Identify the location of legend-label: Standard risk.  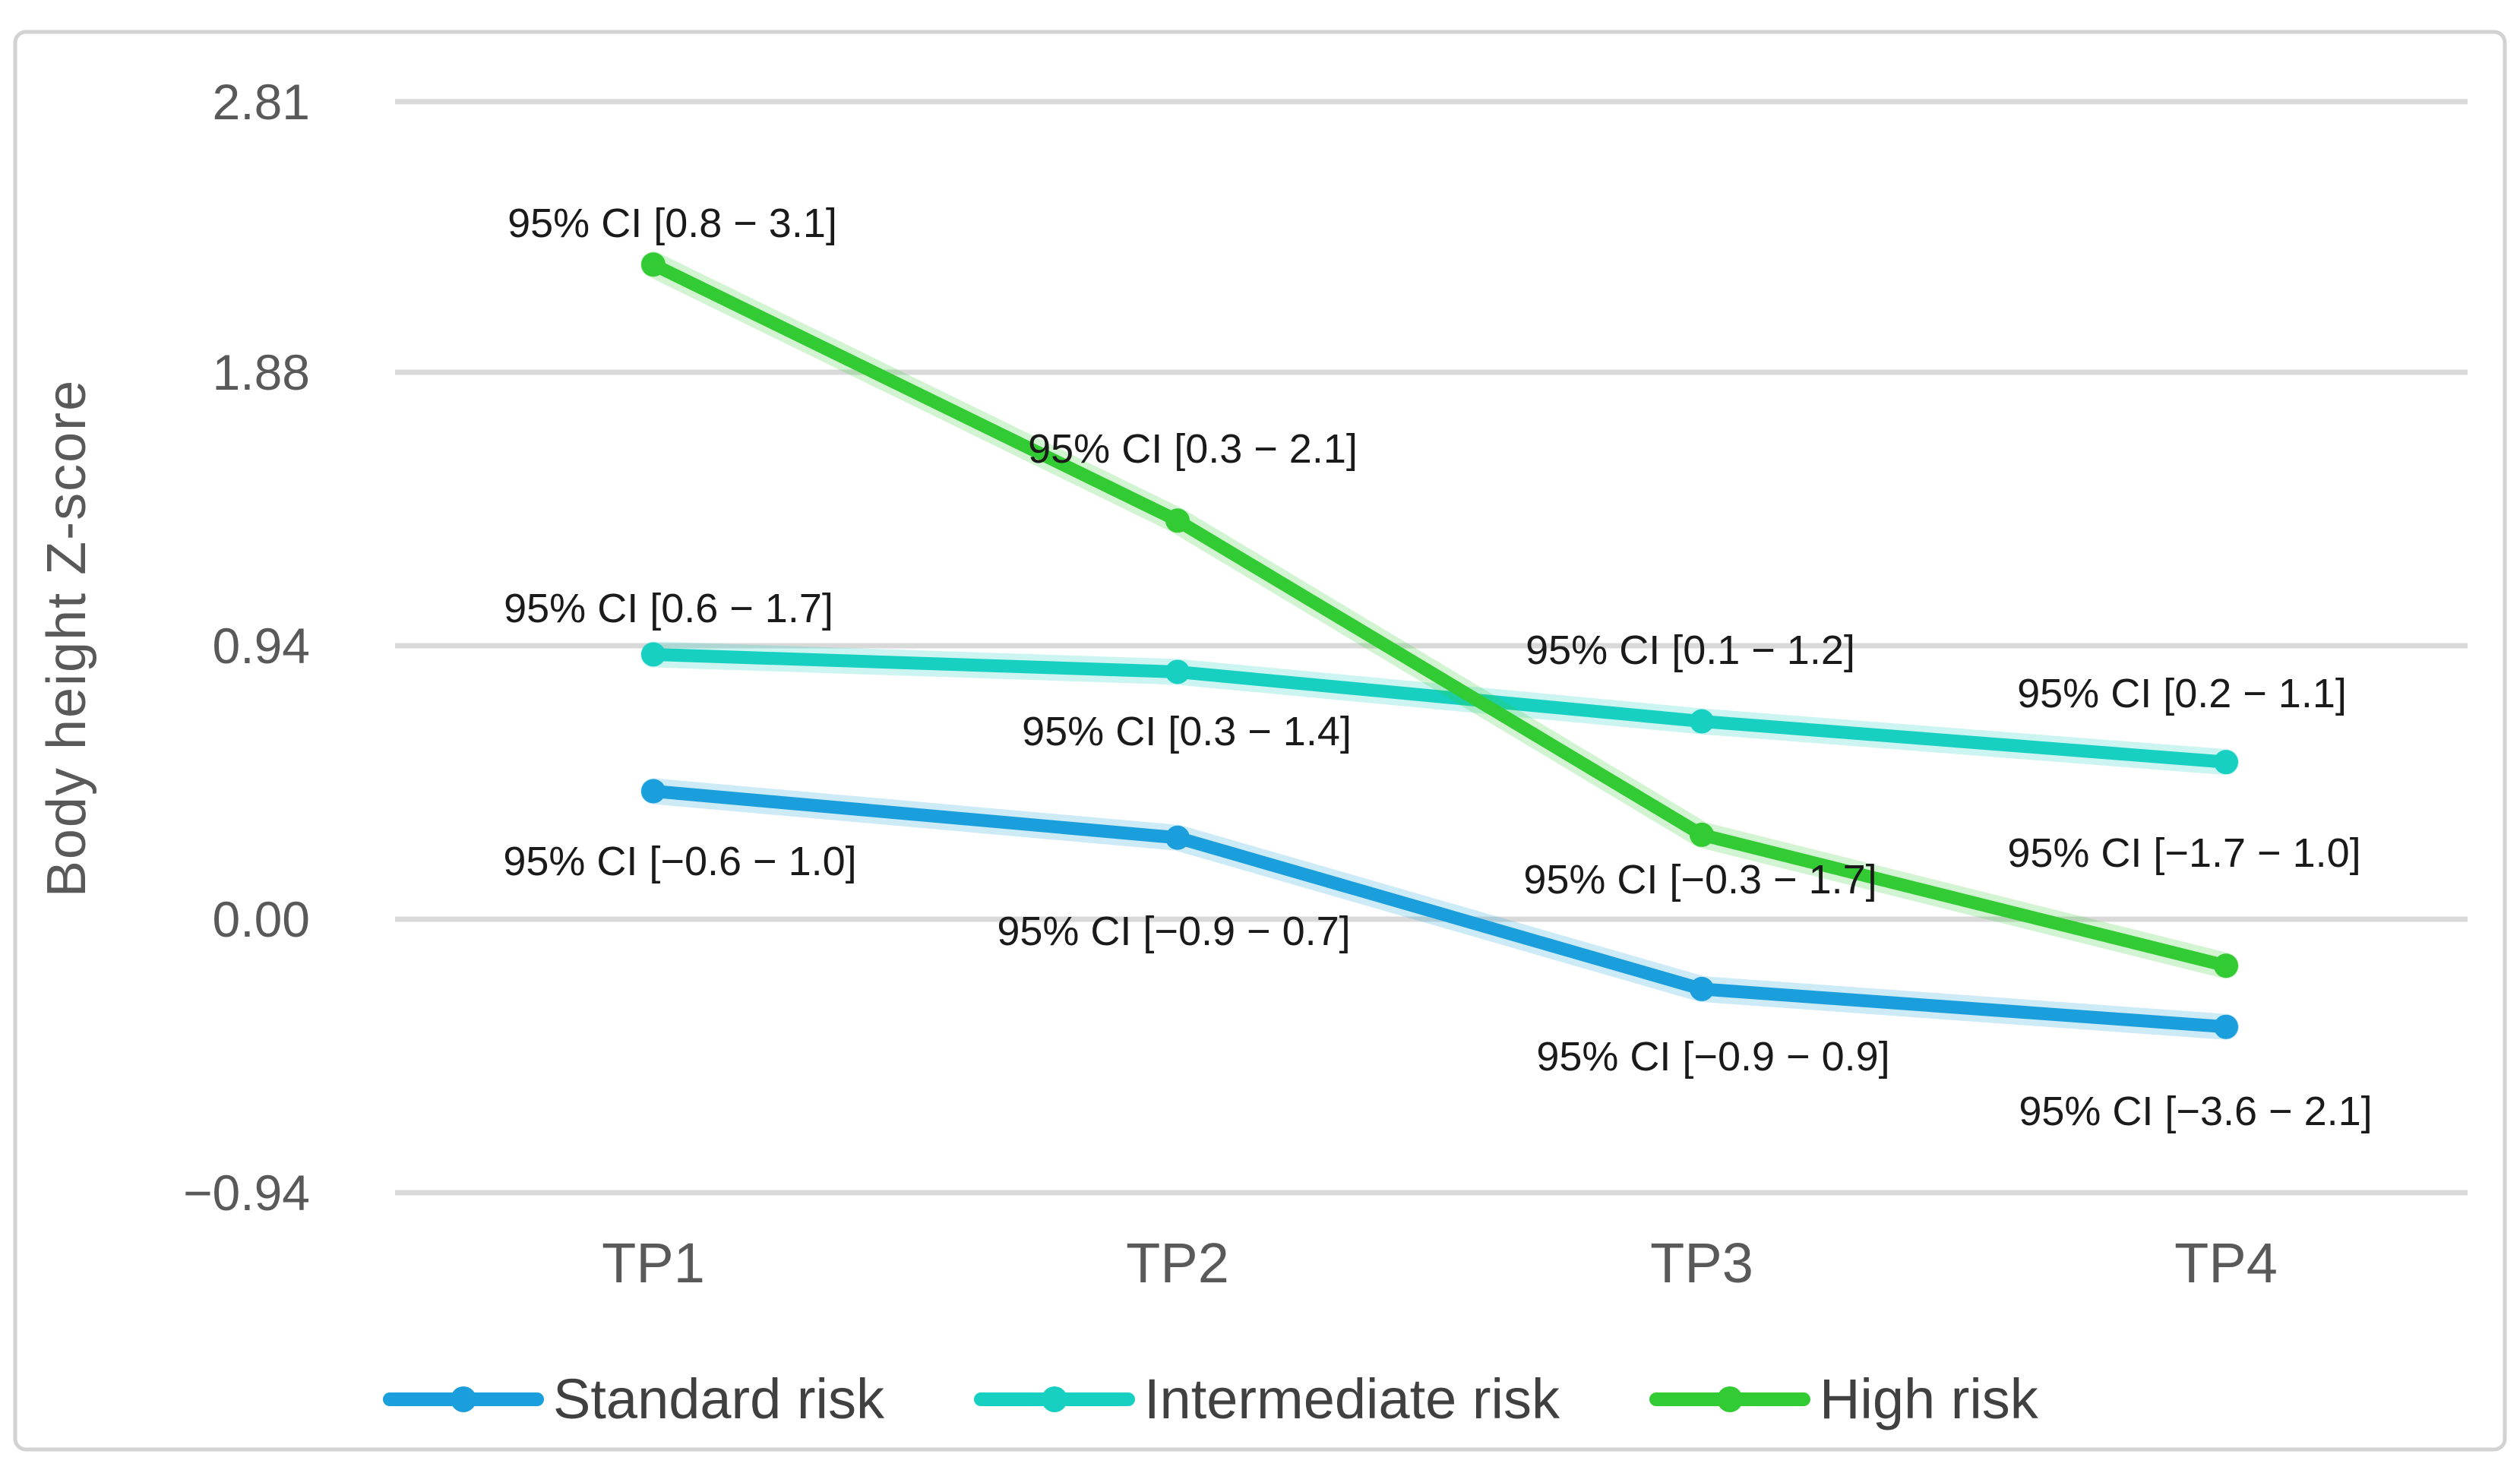
(718, 1398).